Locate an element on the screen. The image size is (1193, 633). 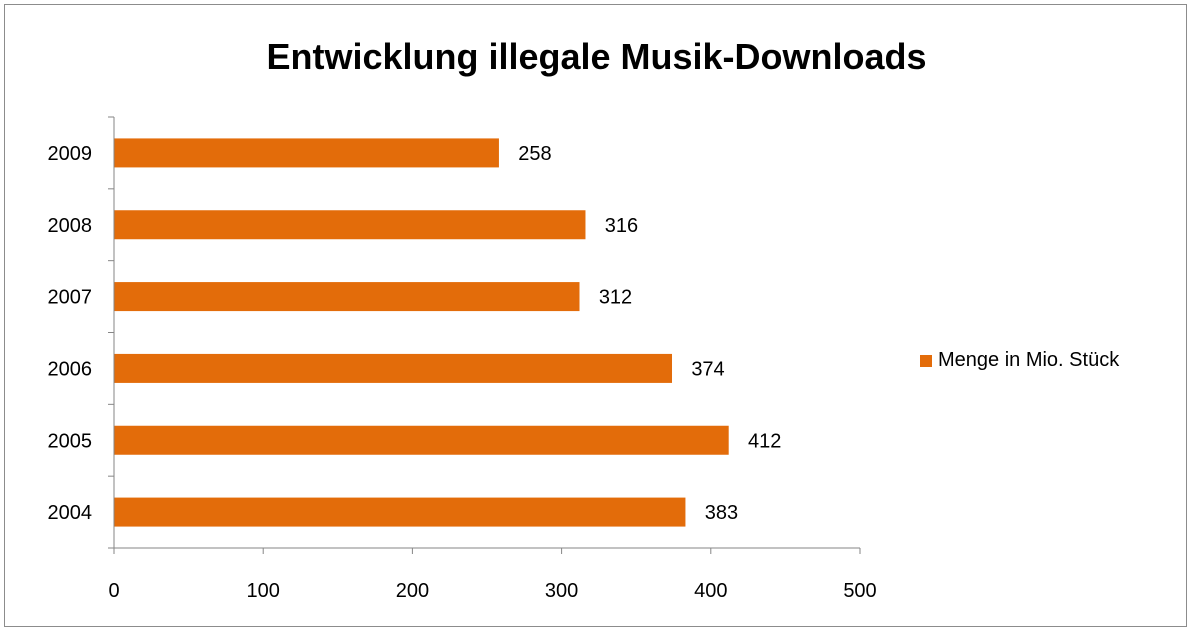
legend-label: Menge in Mio. Stück is located at coordinates (1029, 360).